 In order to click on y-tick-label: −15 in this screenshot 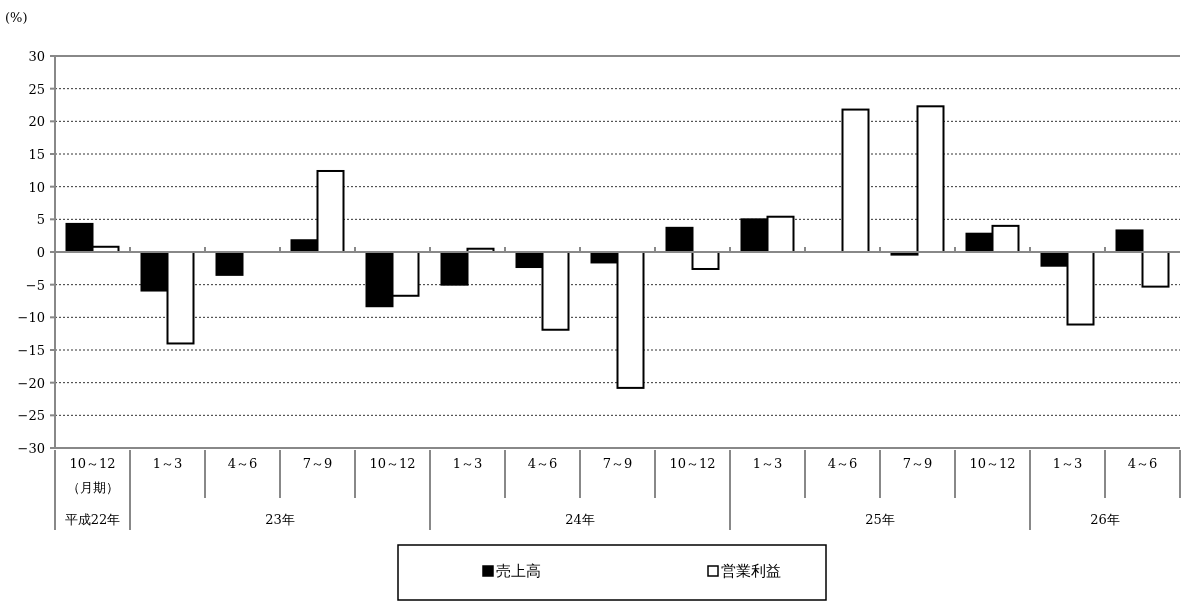, I will do `click(31, 350)`.